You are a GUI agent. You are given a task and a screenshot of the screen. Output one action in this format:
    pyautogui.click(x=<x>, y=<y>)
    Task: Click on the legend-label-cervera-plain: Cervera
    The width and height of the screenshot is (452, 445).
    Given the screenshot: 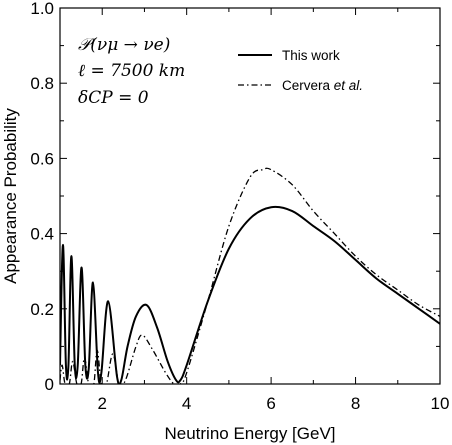 What is the action you would take?
    pyautogui.click(x=308, y=85)
    